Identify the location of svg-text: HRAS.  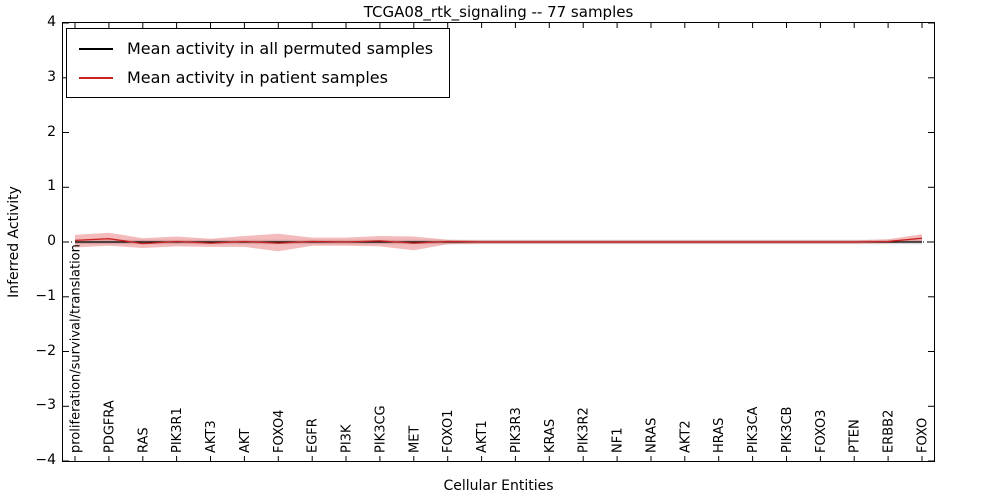
(719, 435).